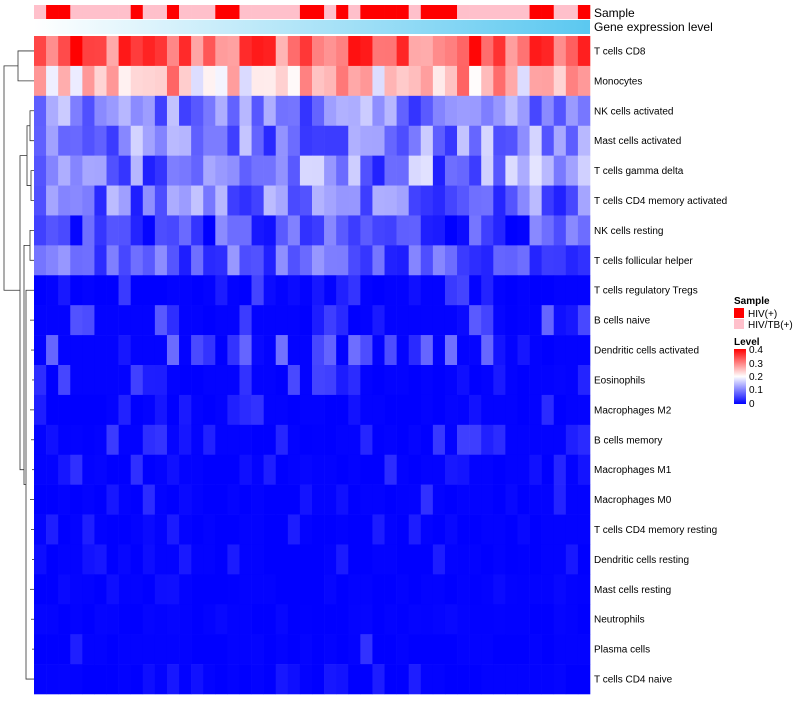 This screenshot has width=800, height=705. I want to click on row-label: T cells CD8, so click(620, 51).